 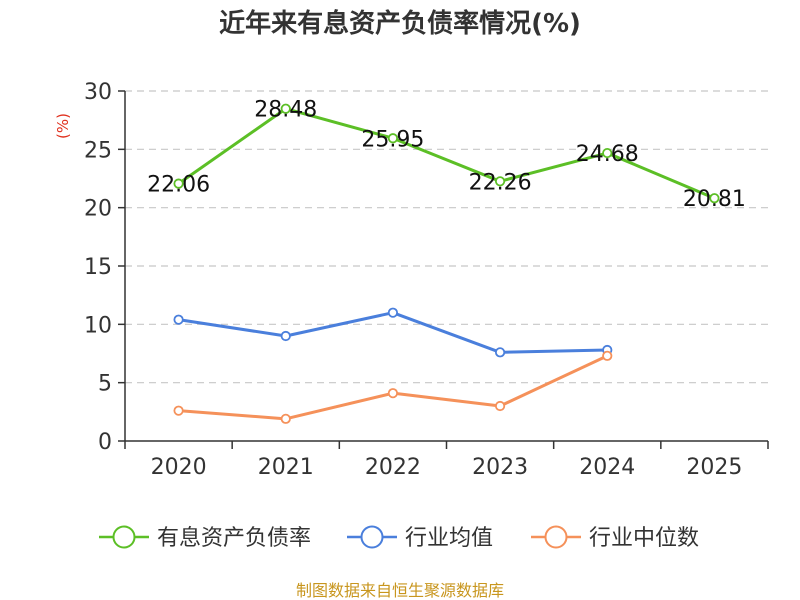 What do you see at coordinates (98, 92) in the screenshot?
I see `y-tick-label: 30` at bounding box center [98, 92].